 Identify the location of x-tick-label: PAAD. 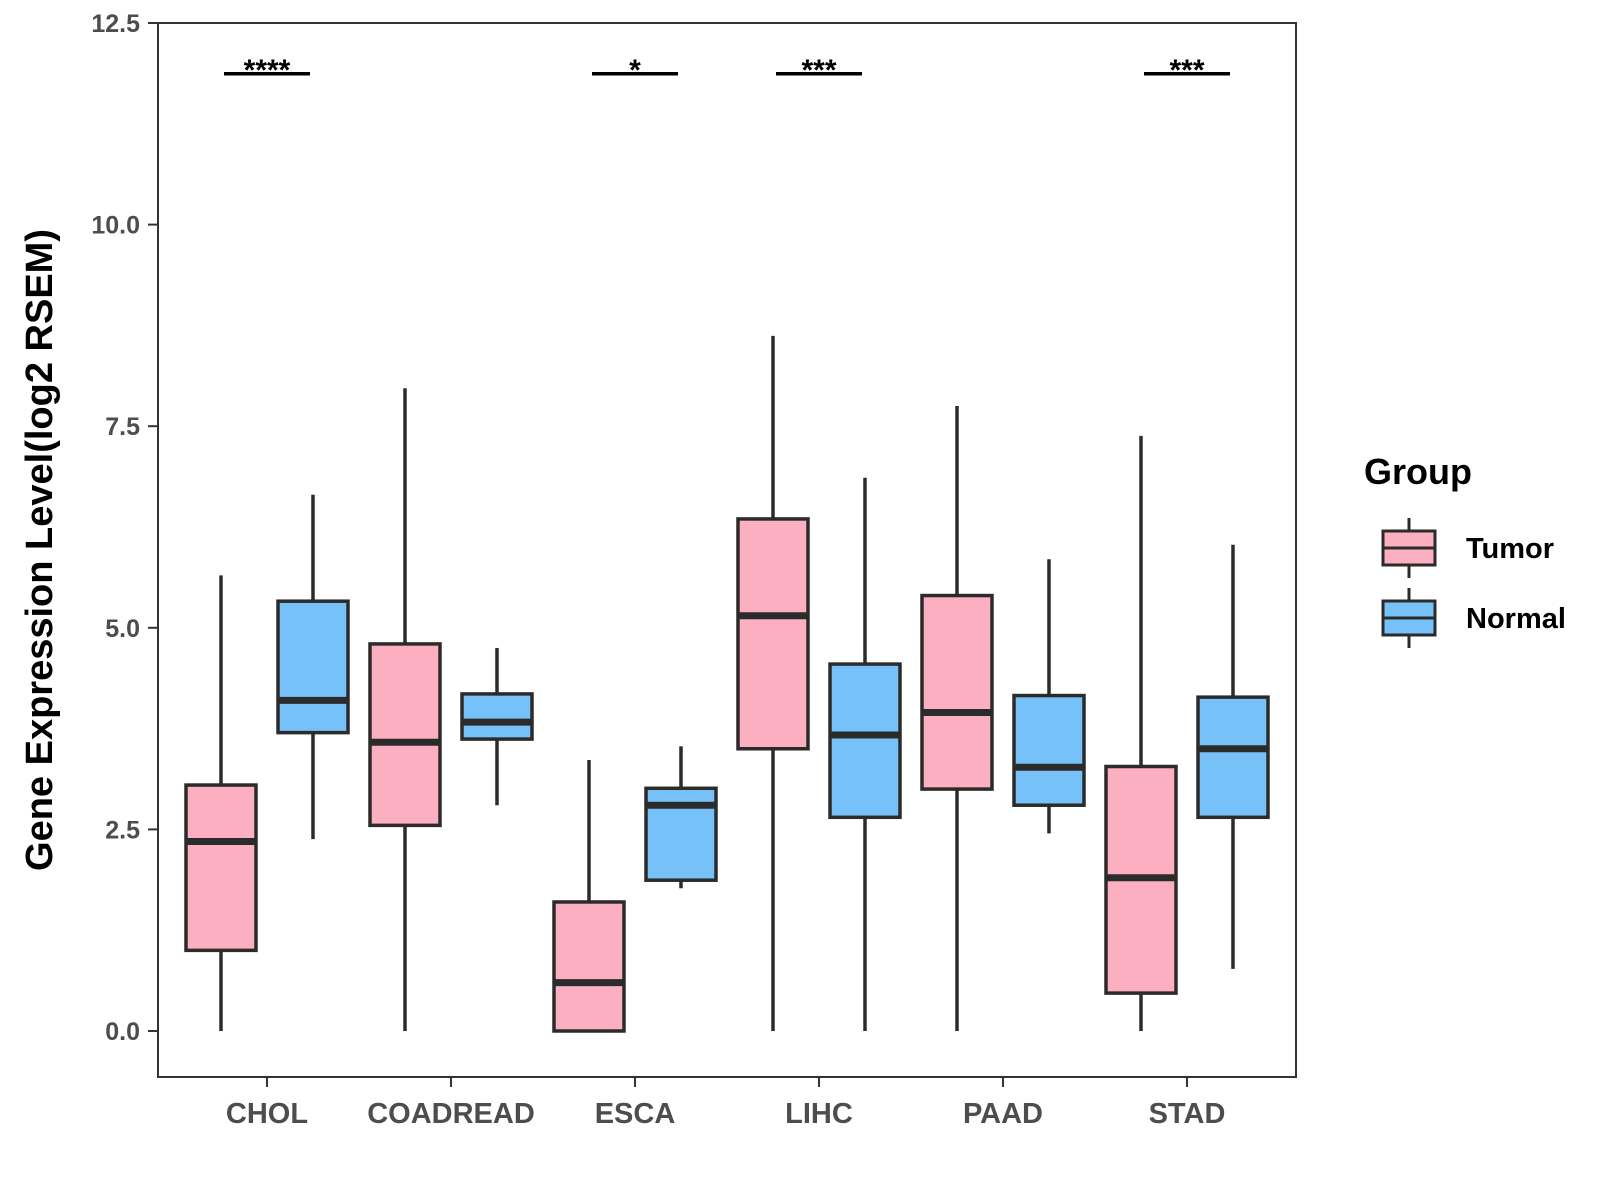
(1003, 1114).